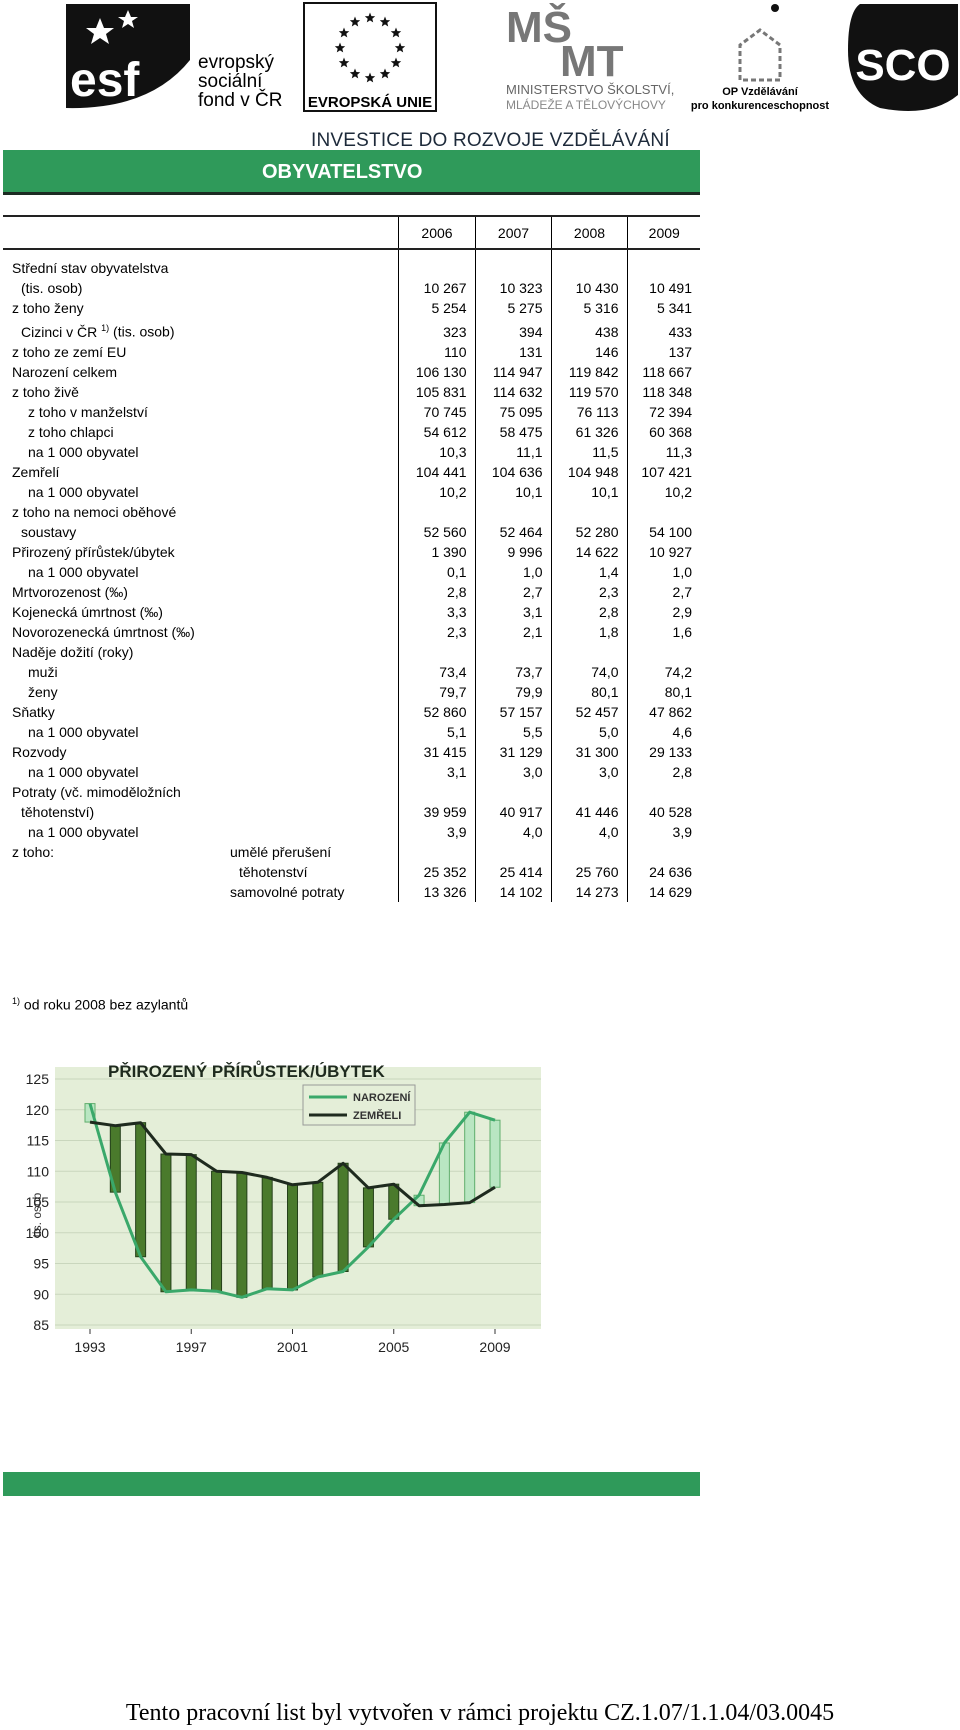 The height and width of the screenshot is (1730, 960). What do you see at coordinates (351, 491) in the screenshot?
I see `table-row: na 1 000 obyvatel 10,2 10,1 10,1 10,2` at bounding box center [351, 491].